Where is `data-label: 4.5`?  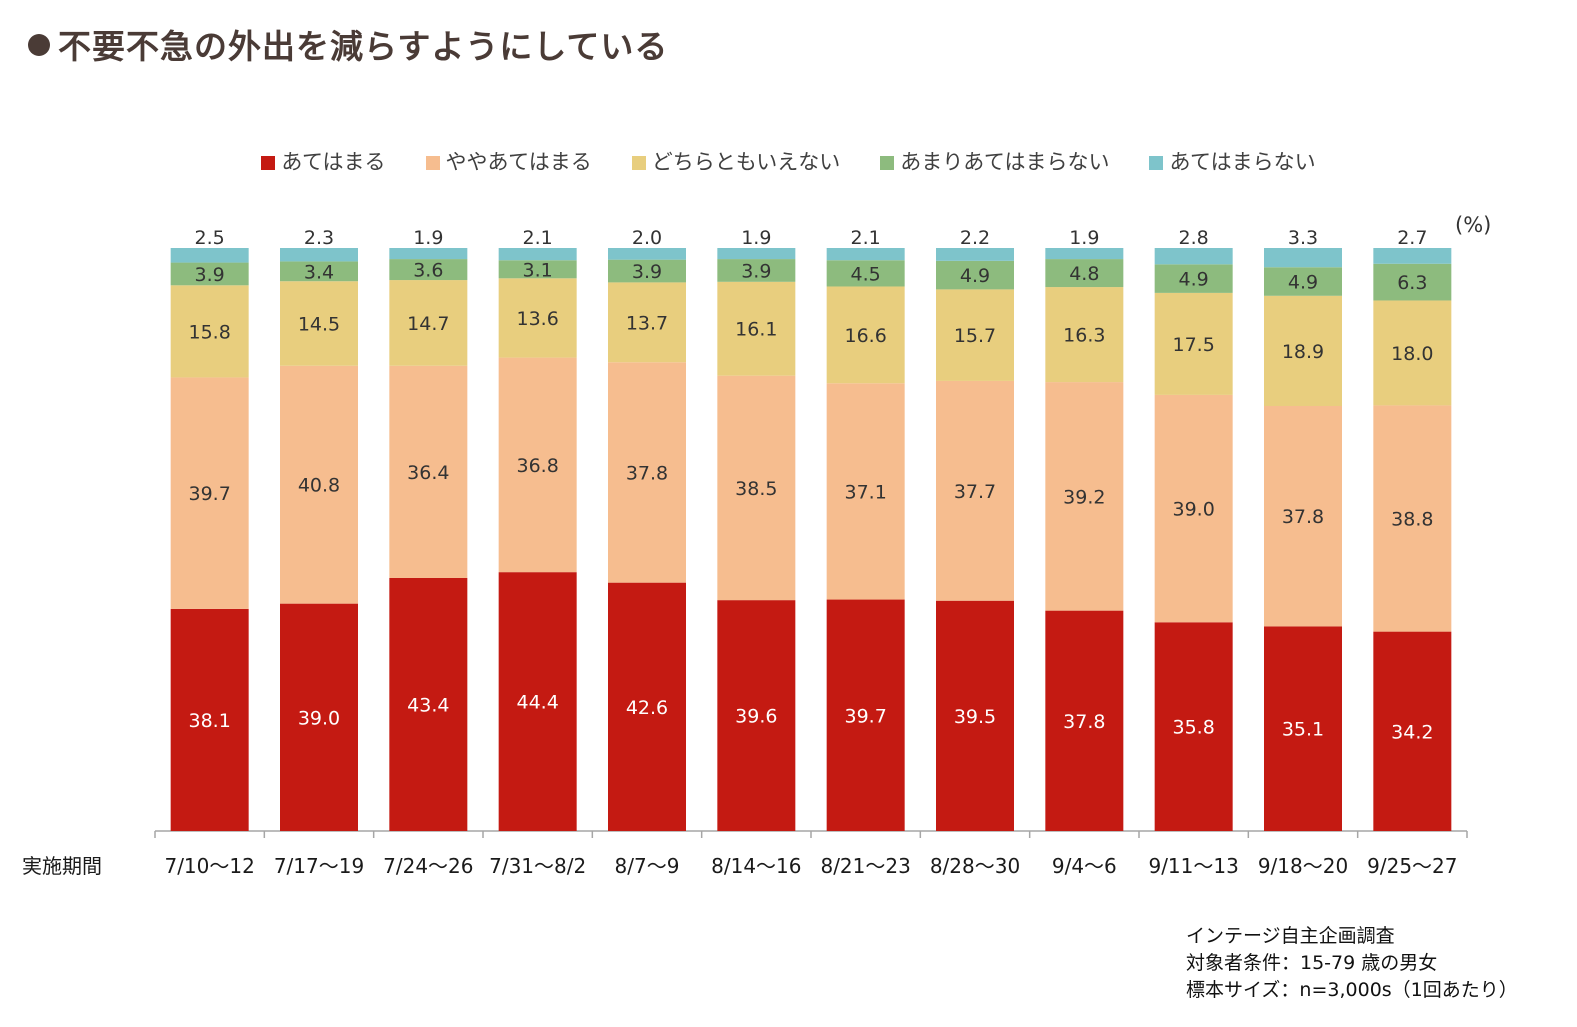 data-label: 4.5 is located at coordinates (866, 274).